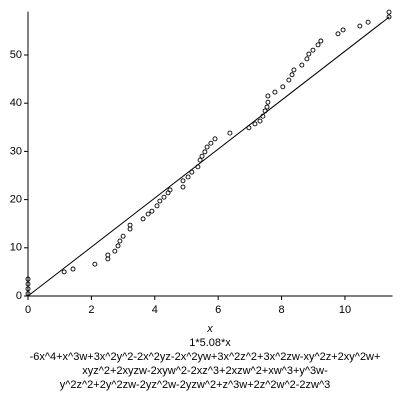 Image resolution: width=400 pixels, height=400 pixels. Describe the element at coordinates (210, 343) in the screenshot. I see `line-label: 1*5.08*x` at that location.